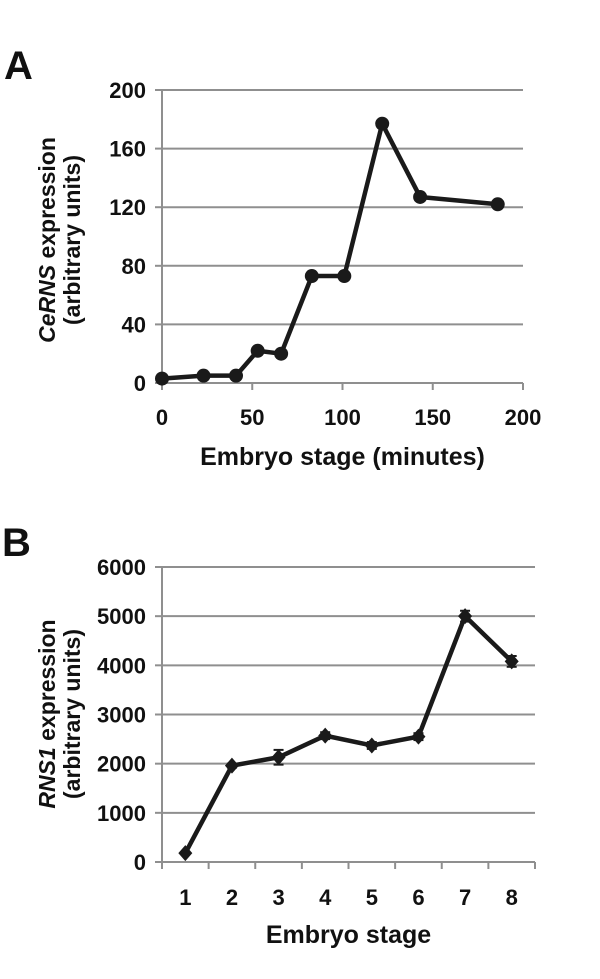  I want to click on y-tick-label: 40, so click(134, 324).